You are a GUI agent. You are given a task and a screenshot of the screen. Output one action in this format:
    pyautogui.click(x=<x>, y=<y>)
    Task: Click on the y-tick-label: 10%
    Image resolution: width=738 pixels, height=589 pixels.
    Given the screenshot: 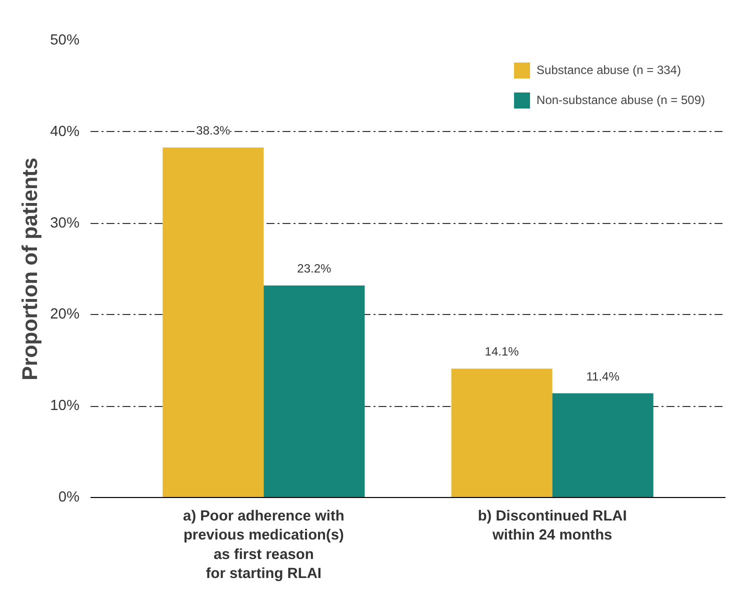 What is the action you would take?
    pyautogui.click(x=65, y=406)
    